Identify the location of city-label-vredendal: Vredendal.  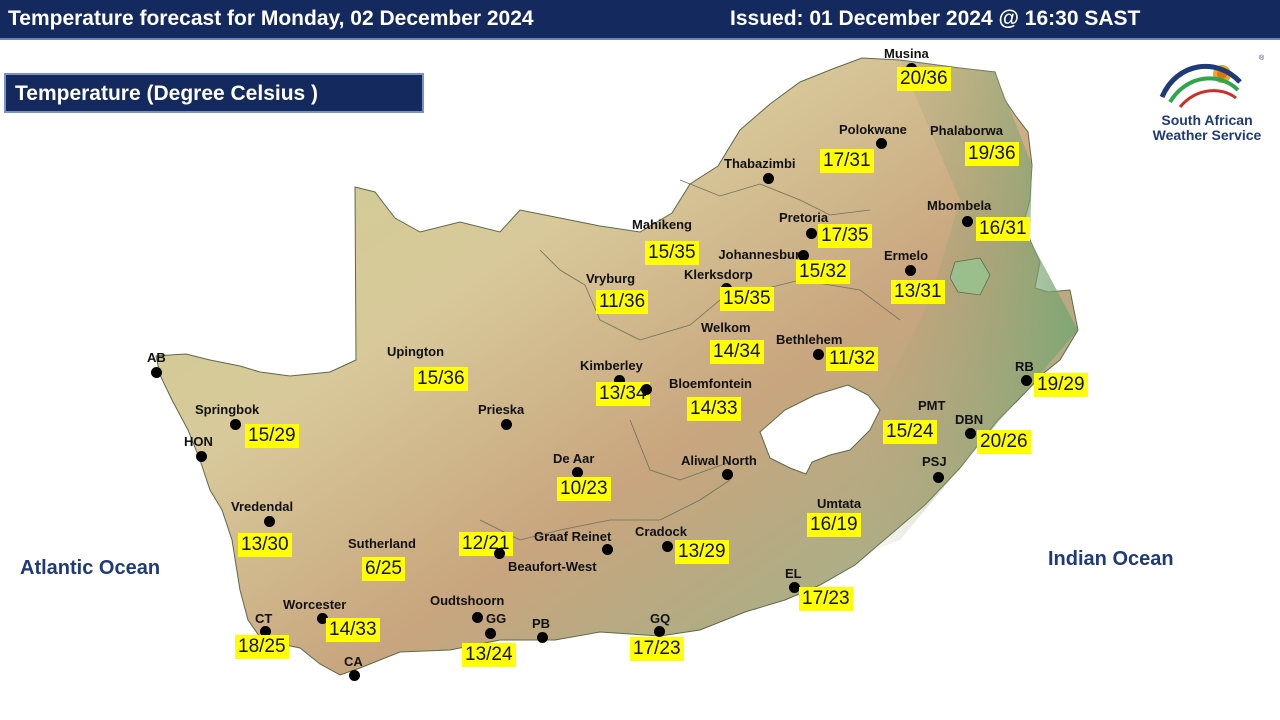
(262, 506).